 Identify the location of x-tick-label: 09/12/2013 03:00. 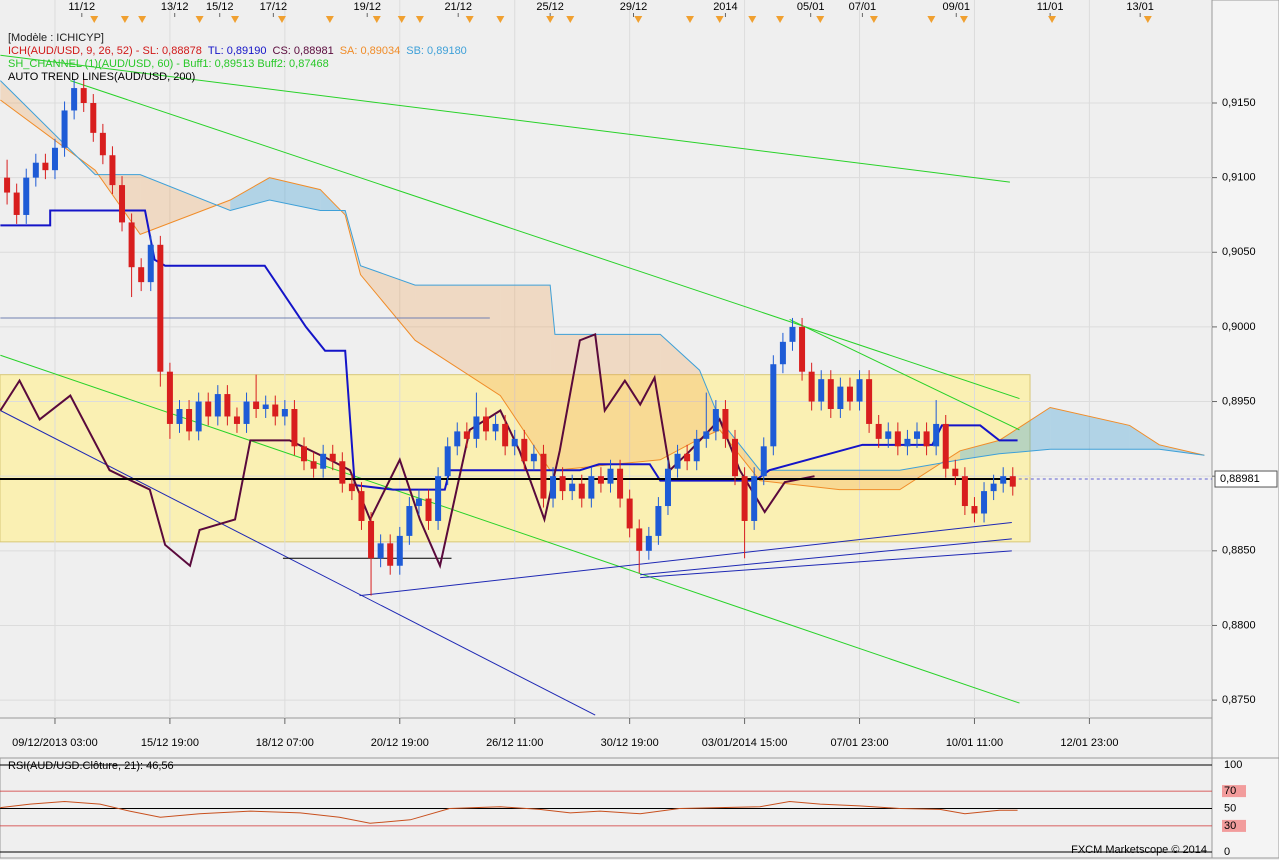
(55, 743).